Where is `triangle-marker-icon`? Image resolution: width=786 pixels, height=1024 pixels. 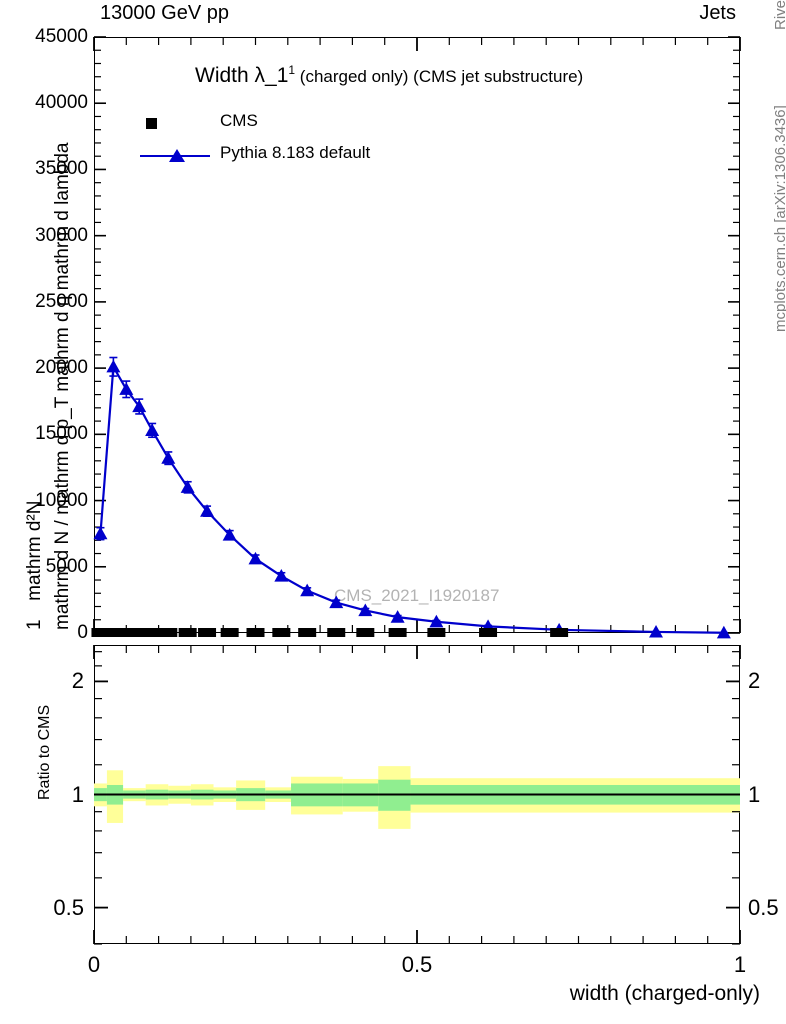
triangle-marker-icon is located at coordinates (177, 155).